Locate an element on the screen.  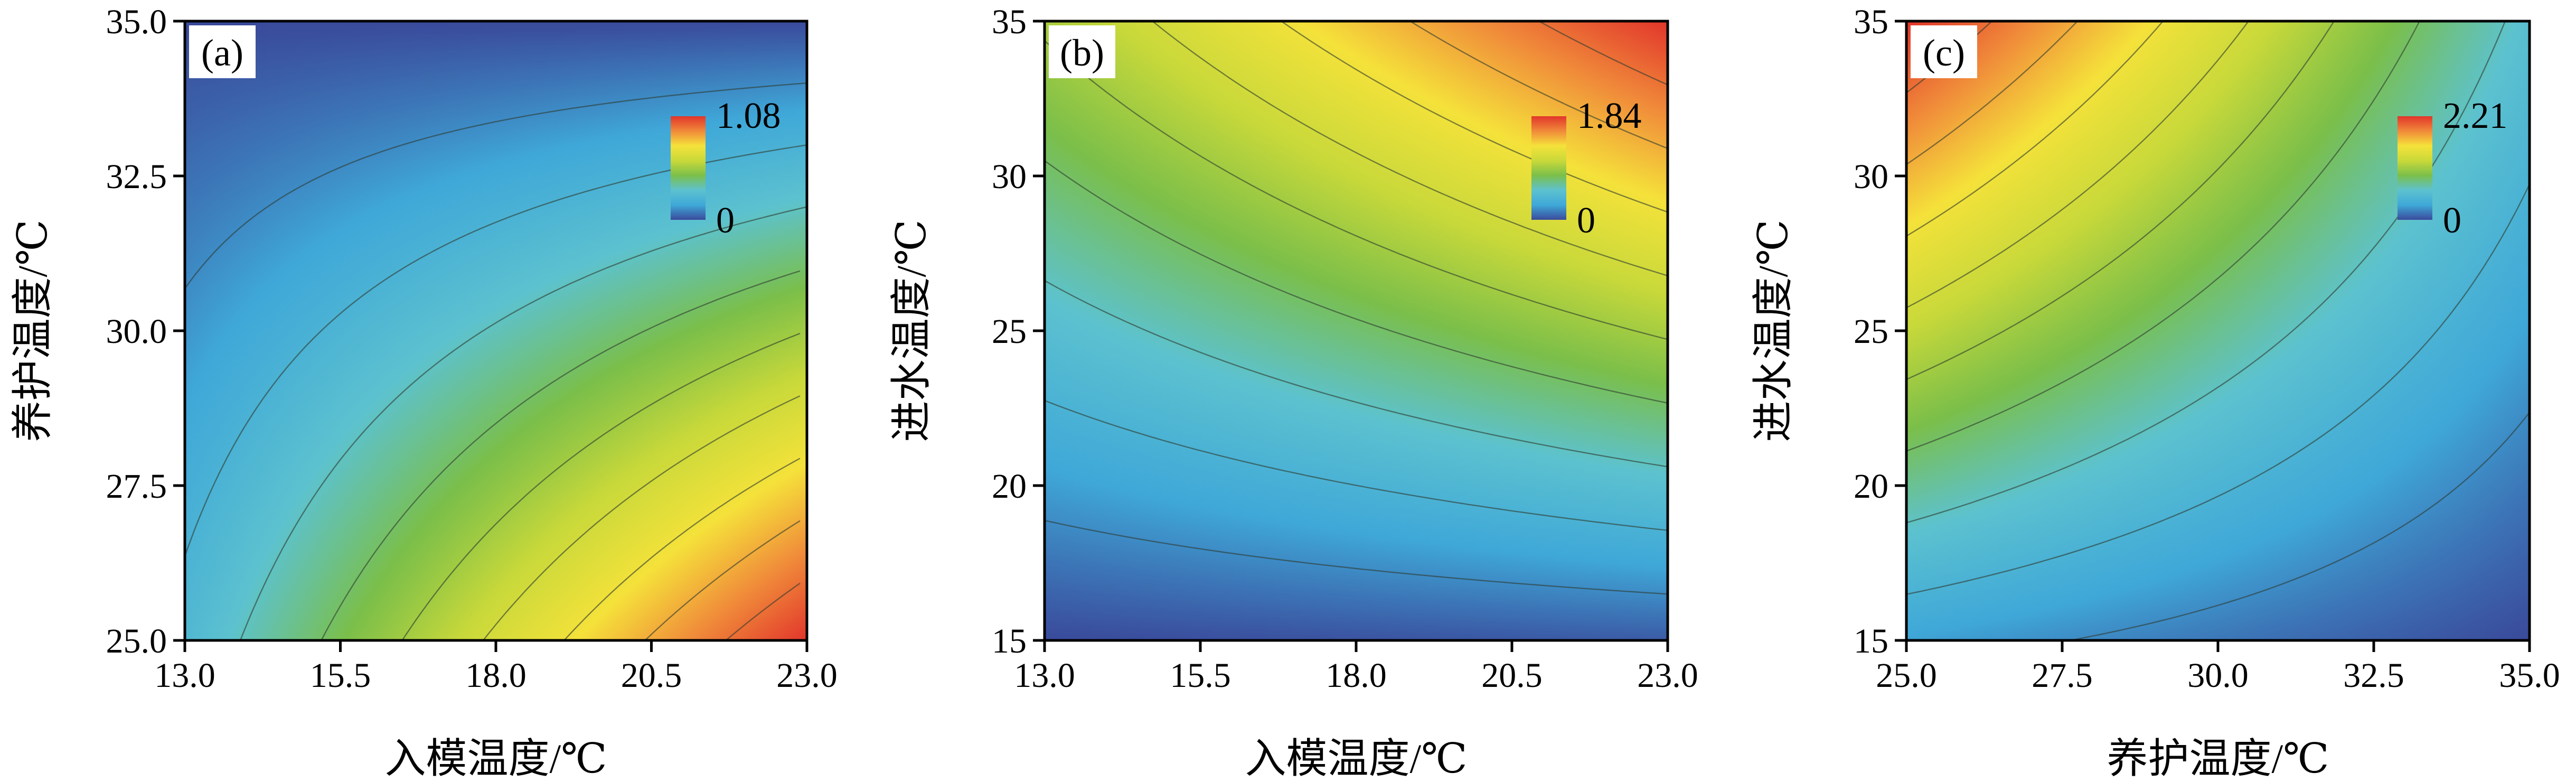
colorbar-max-label: 2.21 is located at coordinates (2475, 116).